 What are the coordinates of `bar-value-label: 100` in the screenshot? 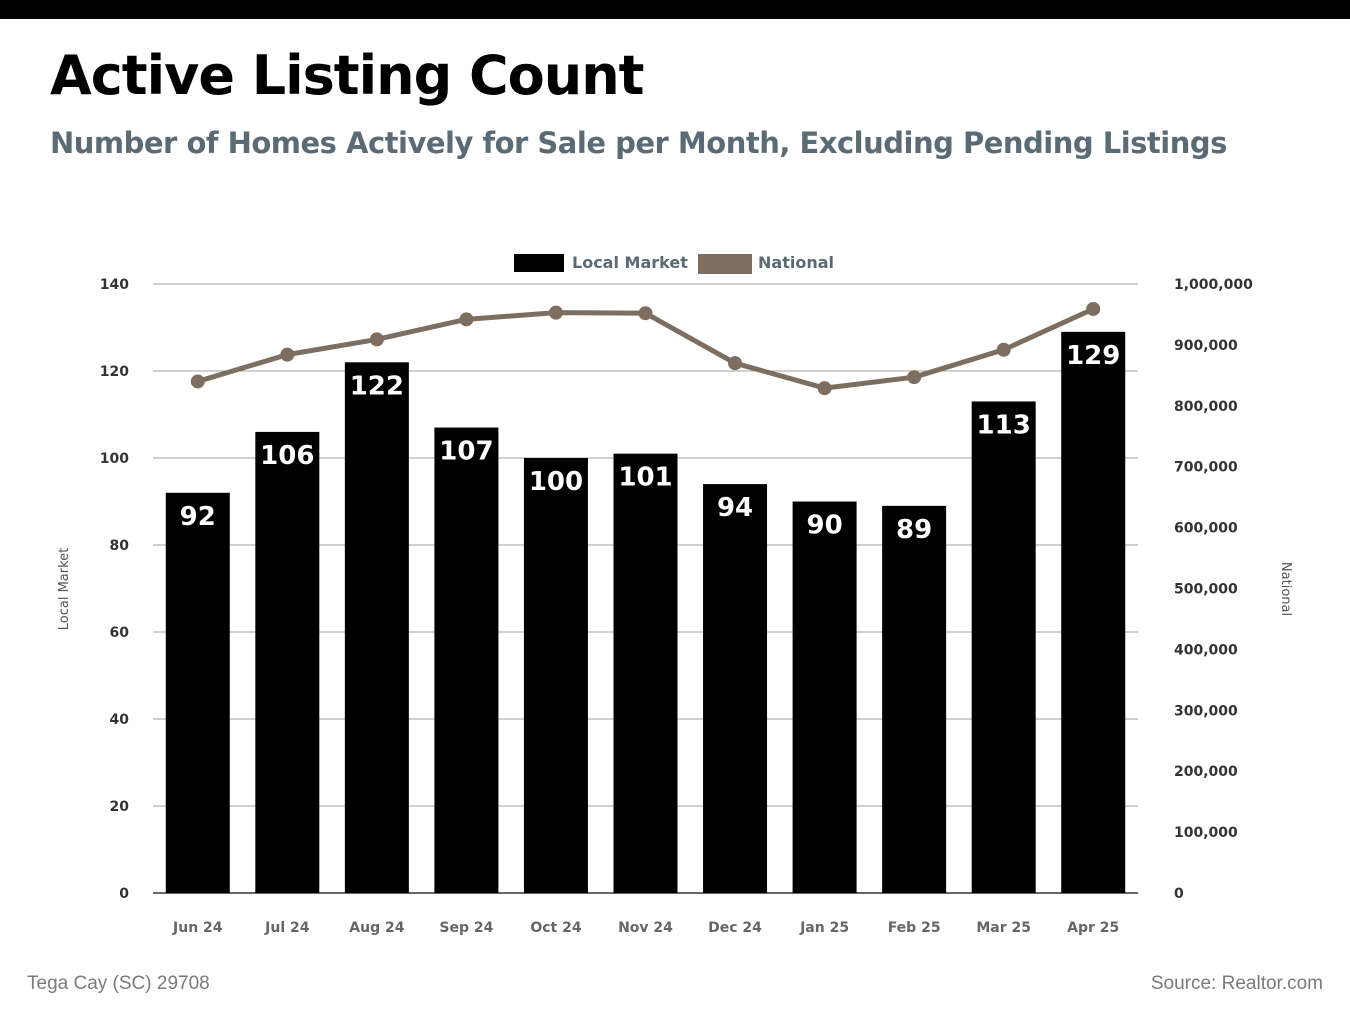 It's located at (556, 482).